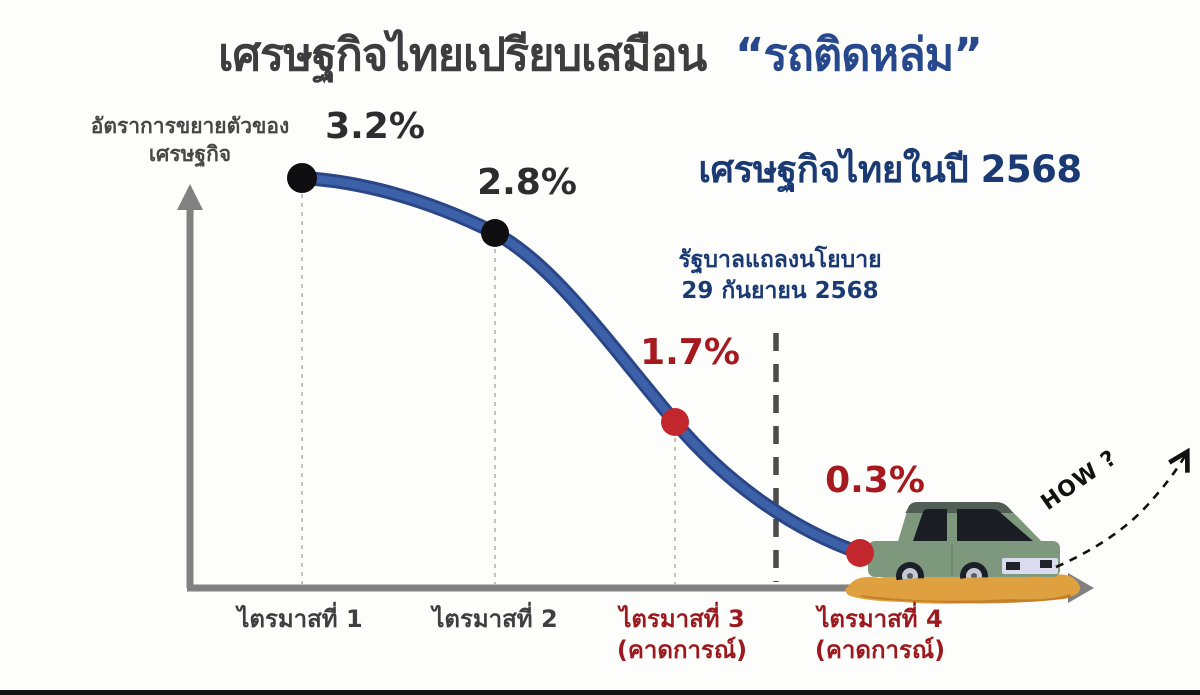 This screenshot has width=1200, height=695. I want to click on data-point-q4, so click(860, 553).